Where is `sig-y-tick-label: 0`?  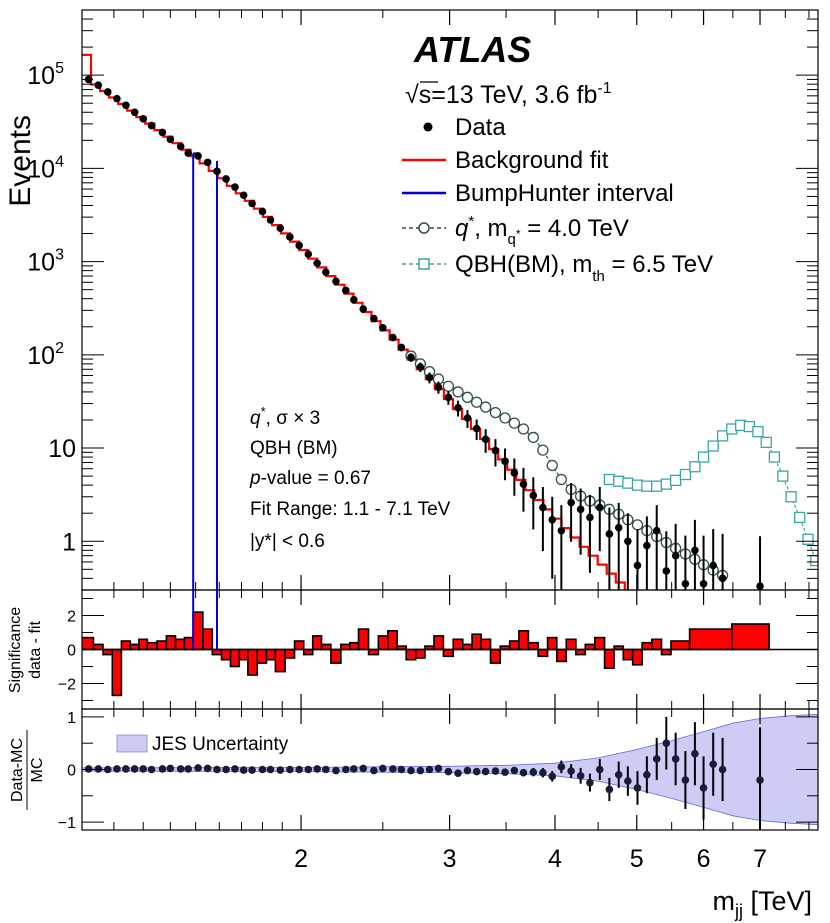
sig-y-tick-label: 0 is located at coordinates (71, 651).